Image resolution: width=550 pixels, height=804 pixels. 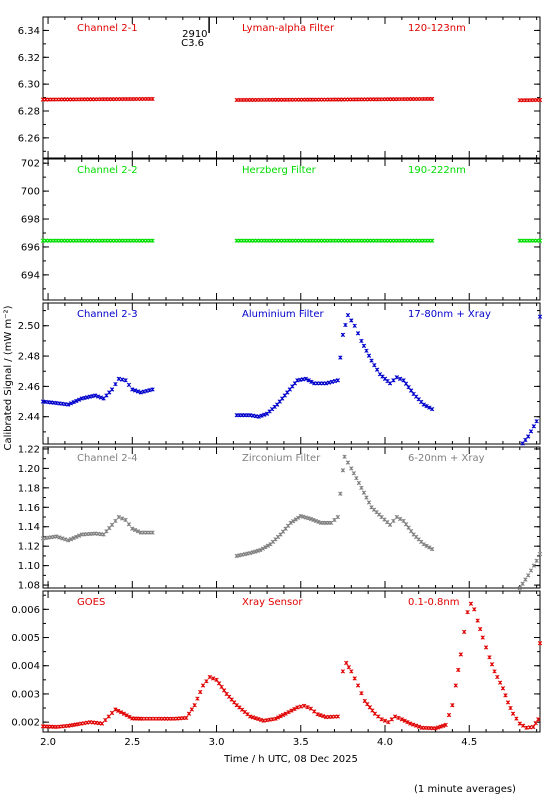 I want to click on y-tick-label: 1.22, so click(x=29, y=449).